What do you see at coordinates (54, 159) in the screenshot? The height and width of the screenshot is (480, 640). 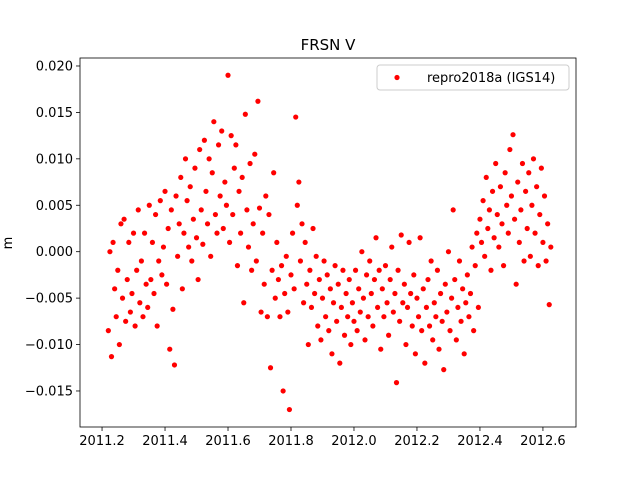 I see `y-tick-label: 0.010` at bounding box center [54, 159].